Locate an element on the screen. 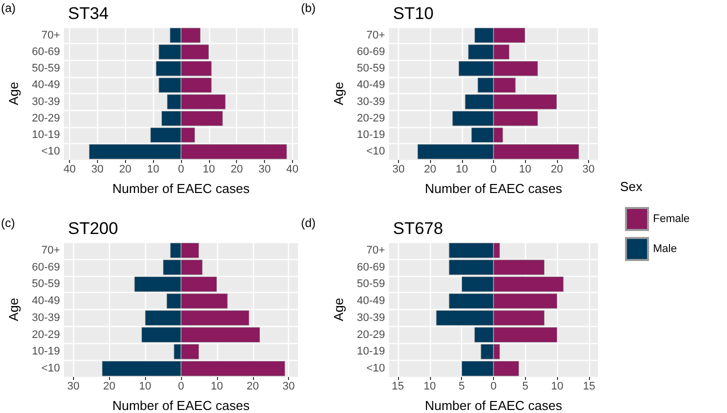  legend-label: Male is located at coordinates (665, 249).